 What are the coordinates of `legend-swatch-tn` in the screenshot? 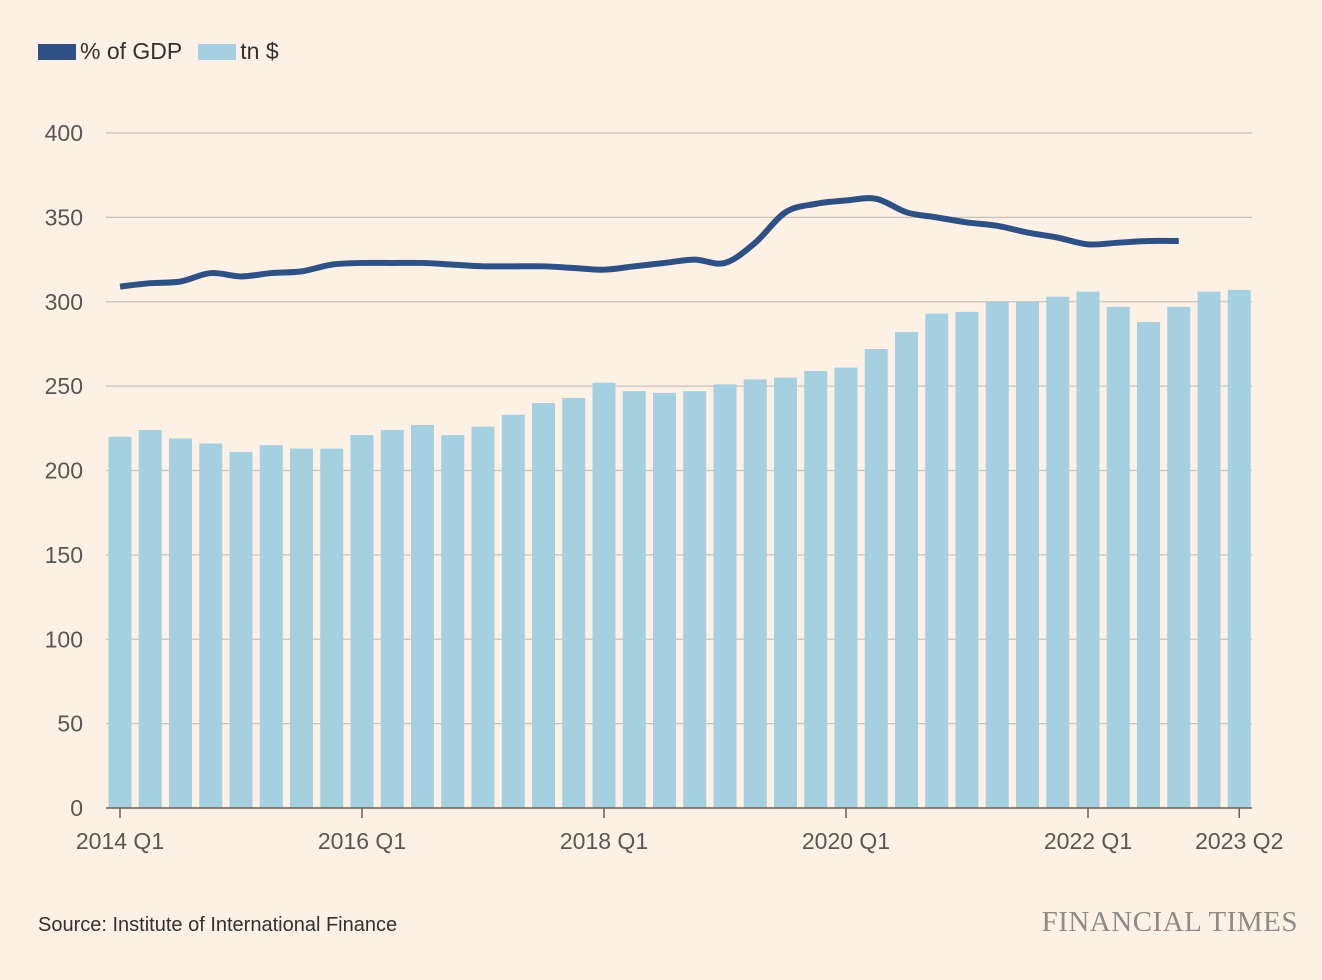 It's located at (217, 51).